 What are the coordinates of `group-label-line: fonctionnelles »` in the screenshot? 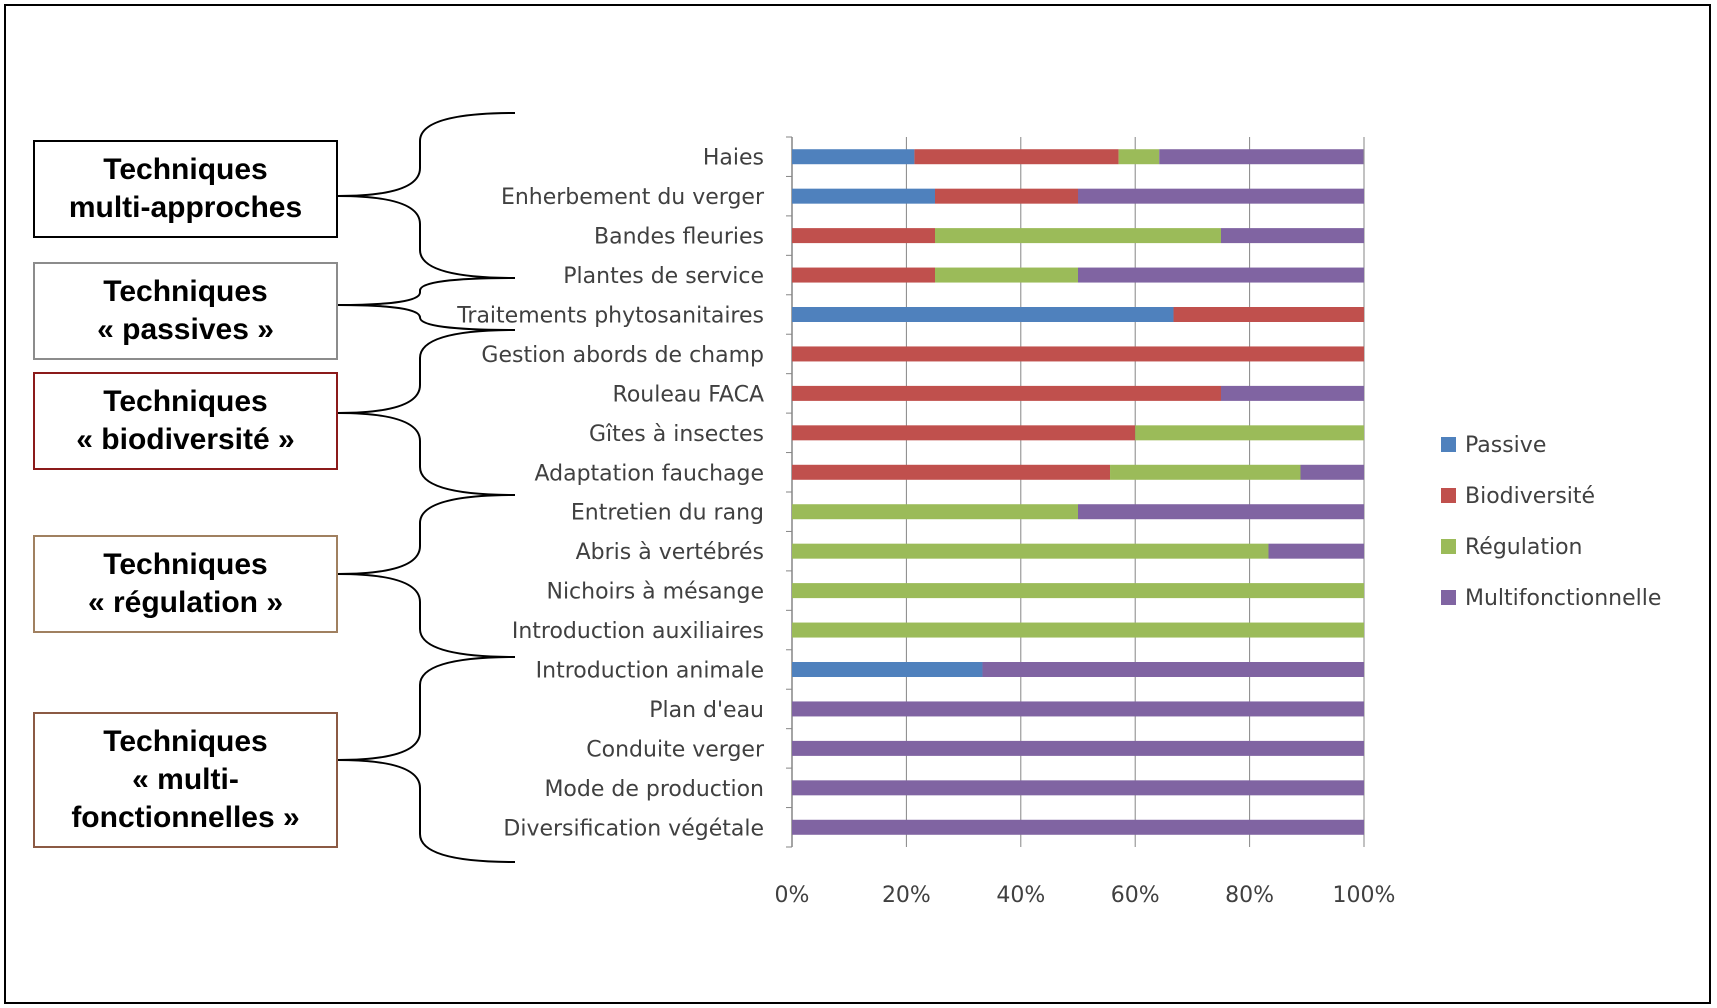 It's located at (185, 817).